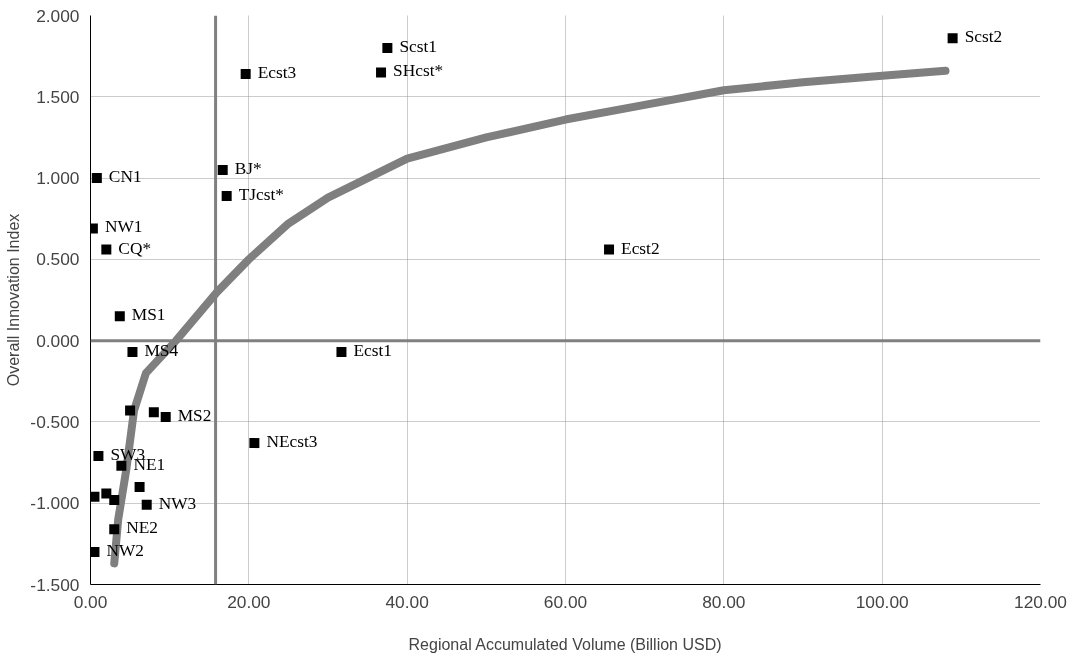 Image resolution: width=1086 pixels, height=661 pixels. I want to click on x-tick-label: 100.00, so click(882, 601).